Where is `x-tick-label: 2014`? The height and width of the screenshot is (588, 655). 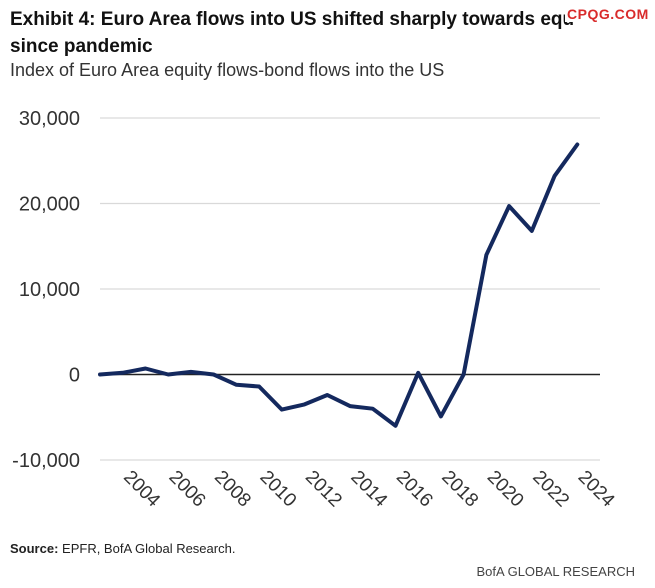 x-tick-label: 2014 is located at coordinates (368, 489).